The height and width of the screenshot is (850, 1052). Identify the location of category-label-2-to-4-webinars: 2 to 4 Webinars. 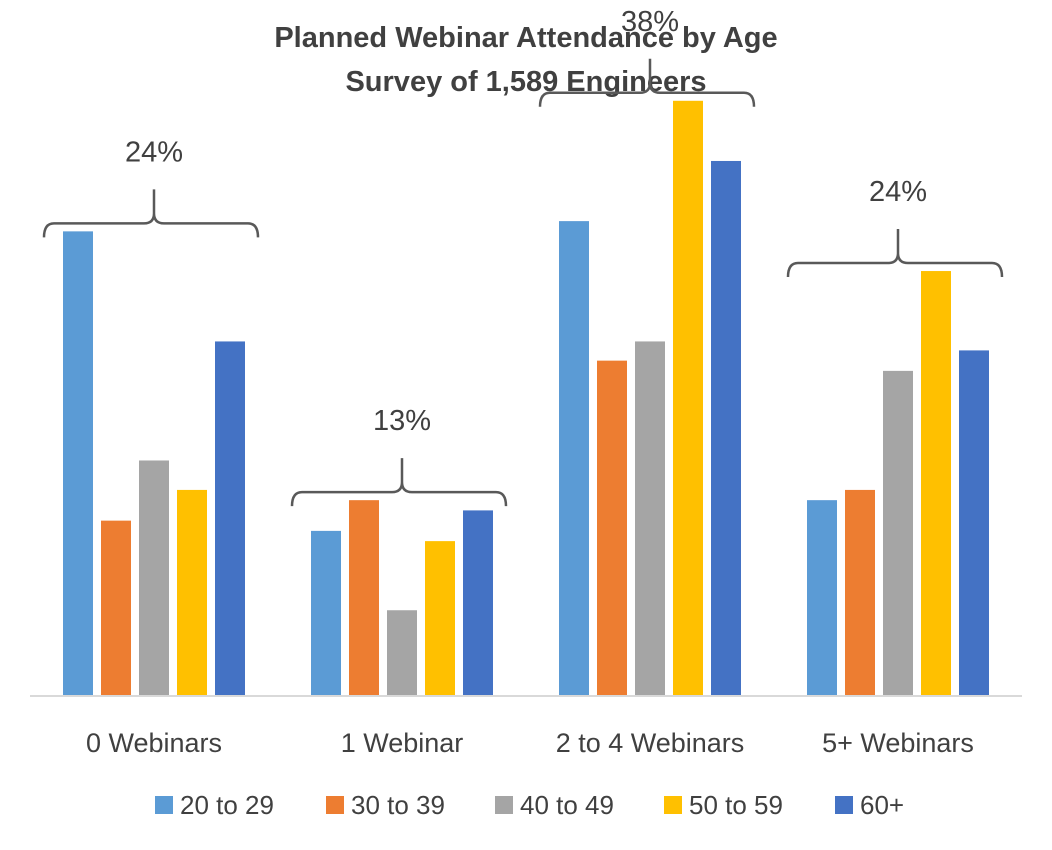
(650, 743).